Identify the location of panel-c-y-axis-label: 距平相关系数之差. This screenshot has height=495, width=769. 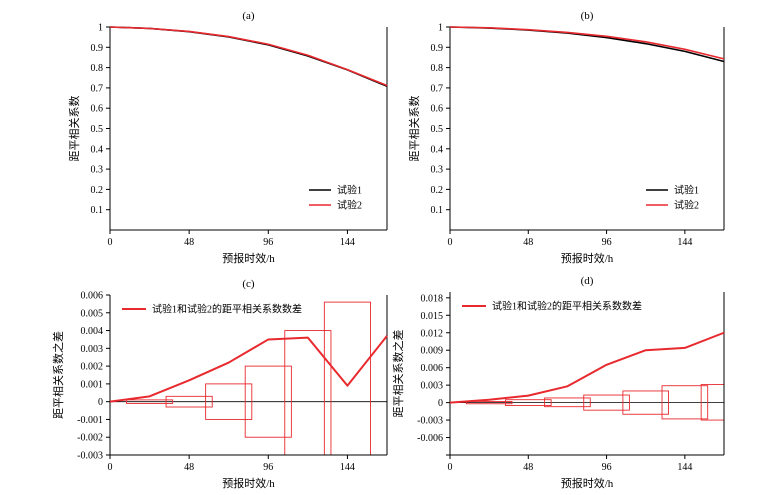
(58, 375).